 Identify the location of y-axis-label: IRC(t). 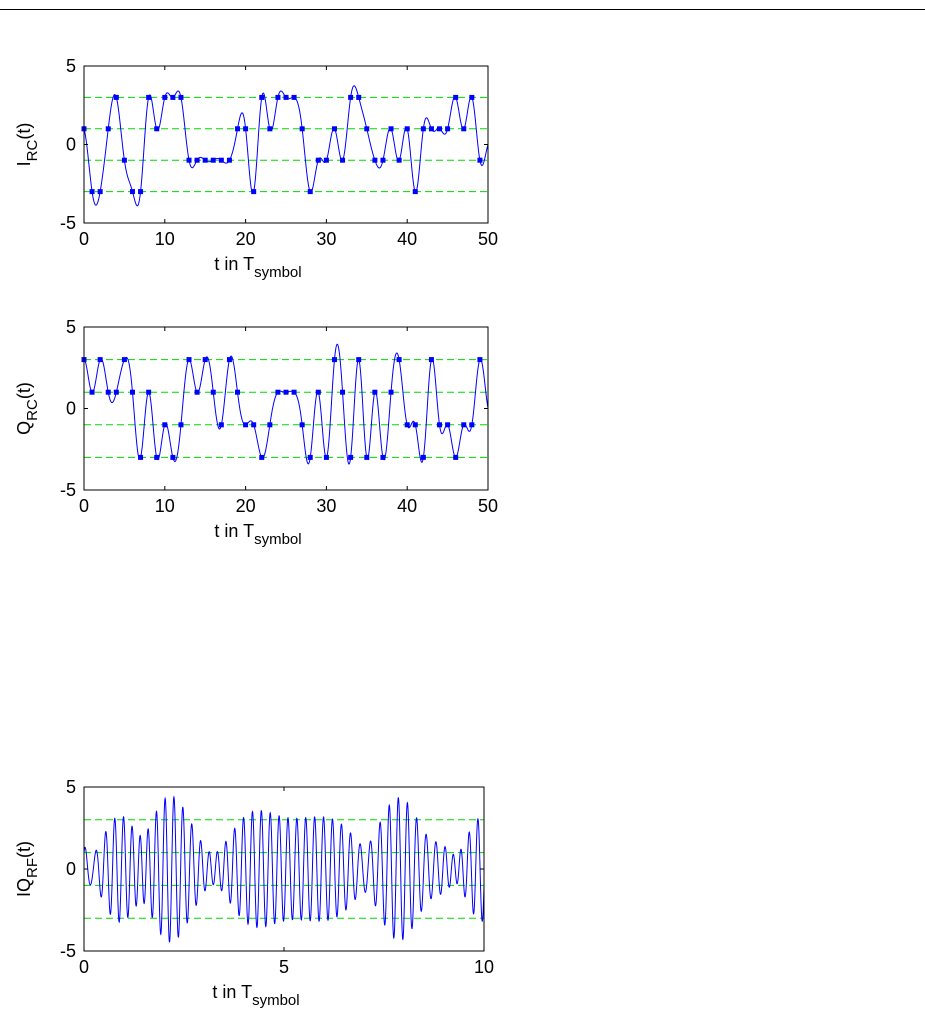
(27, 145).